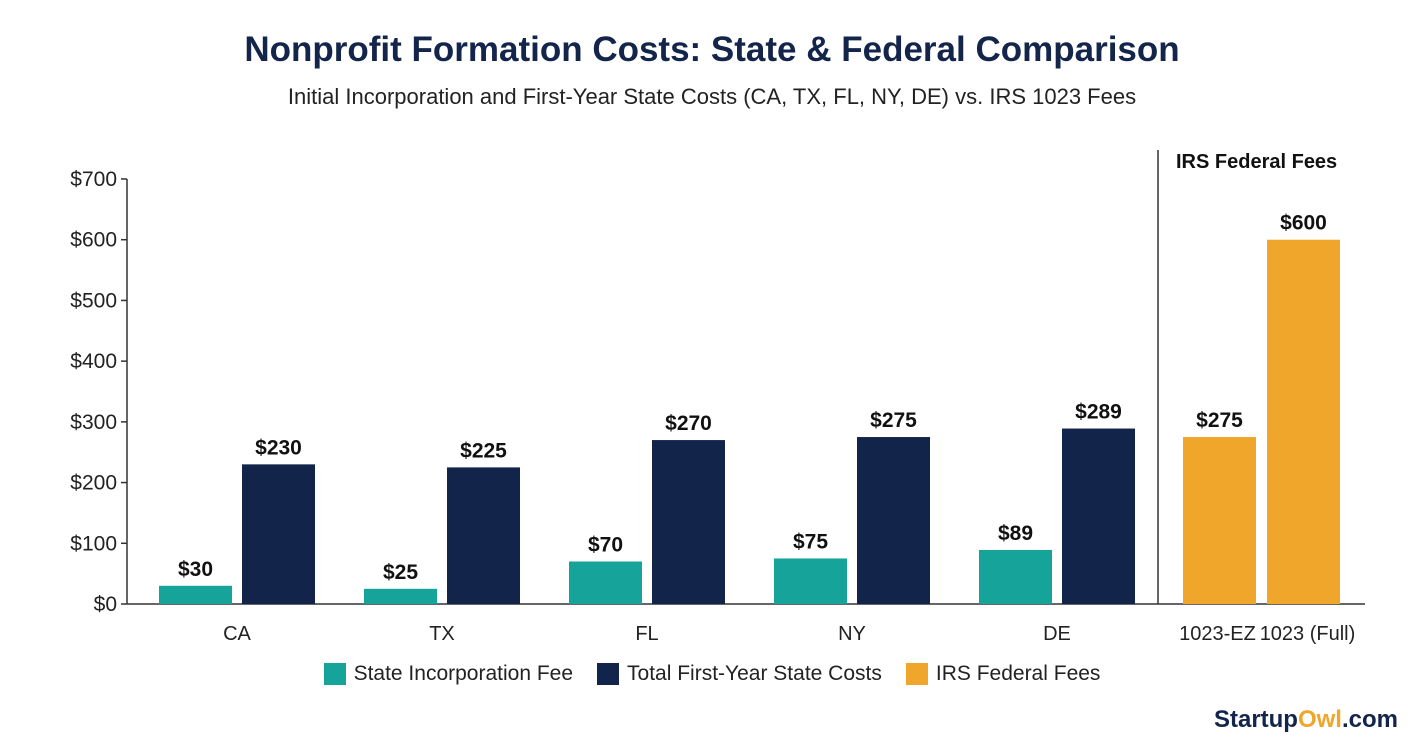 The image size is (1424, 752). I want to click on brand-part-accent: Owl, so click(1319, 719).